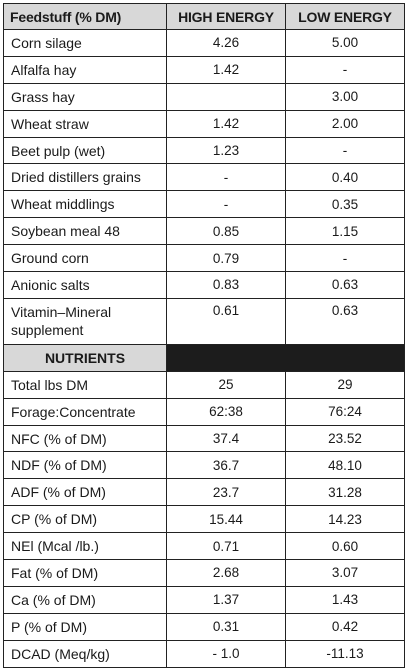  What do you see at coordinates (345, 123) in the screenshot?
I see `low-energy-value: 2.00` at bounding box center [345, 123].